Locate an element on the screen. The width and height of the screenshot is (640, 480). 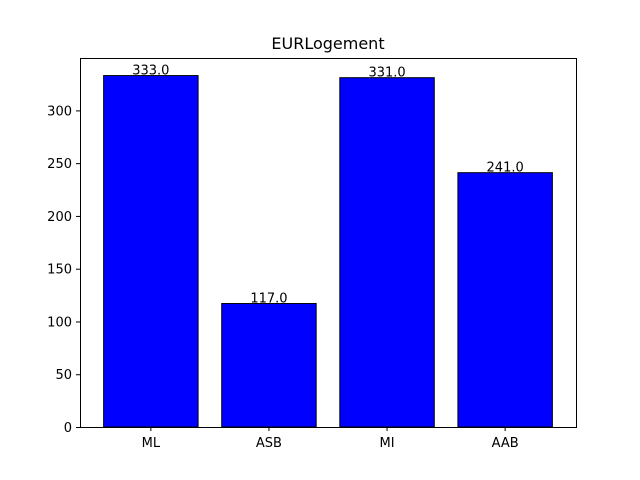
y-tick-label: 250 is located at coordinates (59, 164).